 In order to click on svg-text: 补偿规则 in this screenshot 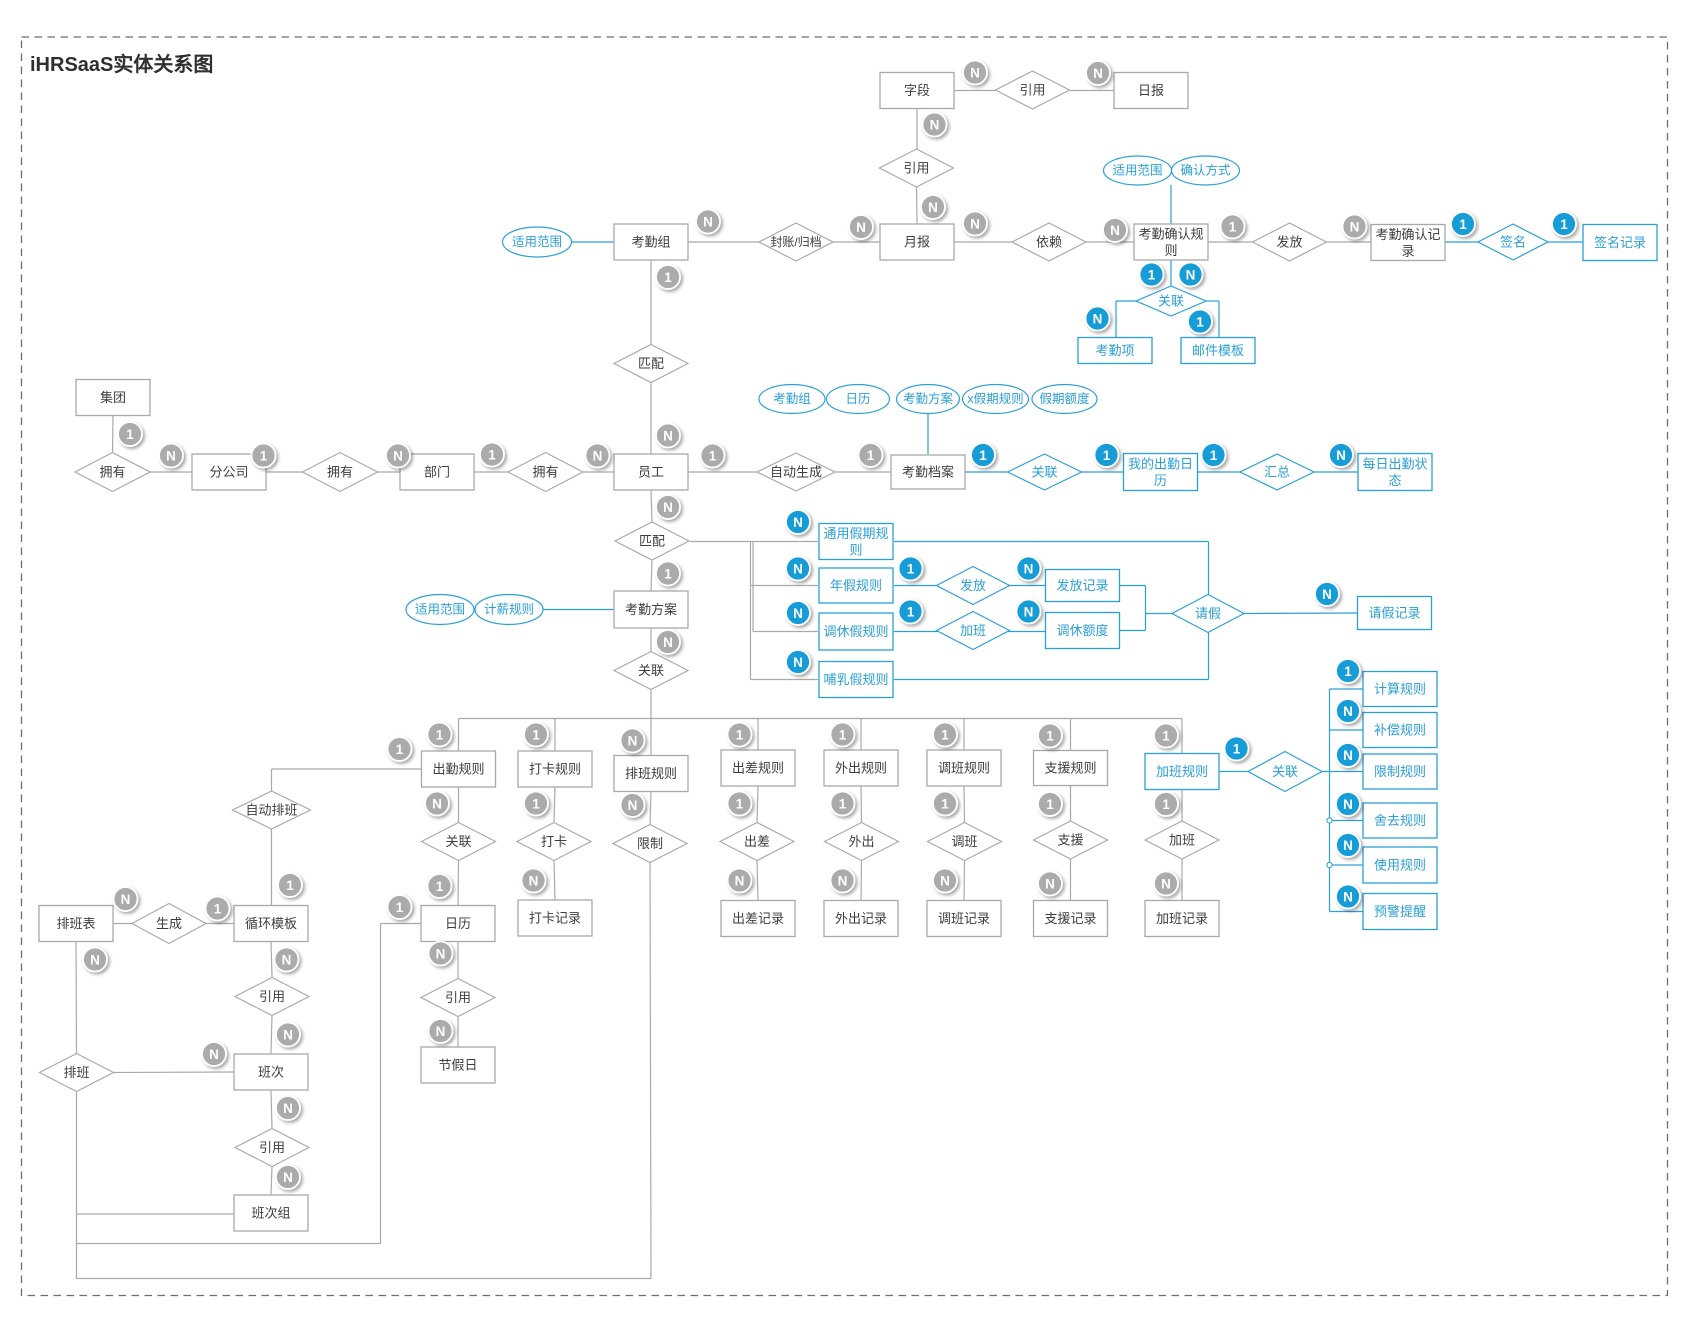, I will do `click(1400, 730)`.